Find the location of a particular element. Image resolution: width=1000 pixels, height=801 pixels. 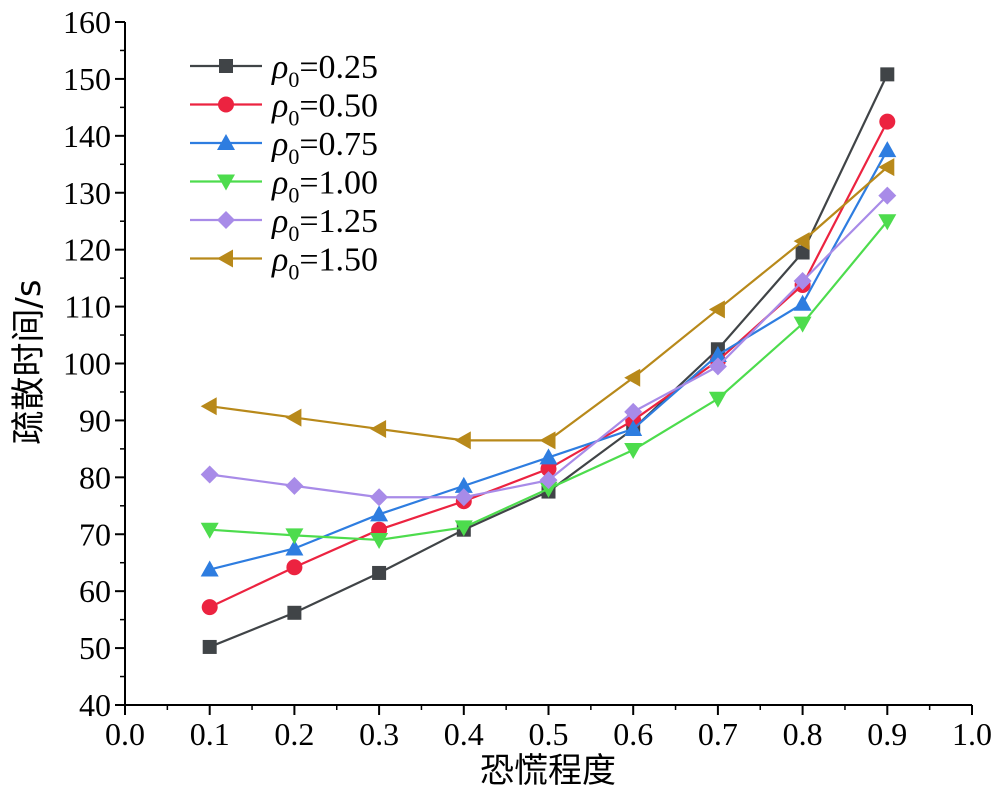

legend-item-1: ρ0=0.25 is located at coordinates (284, 70).